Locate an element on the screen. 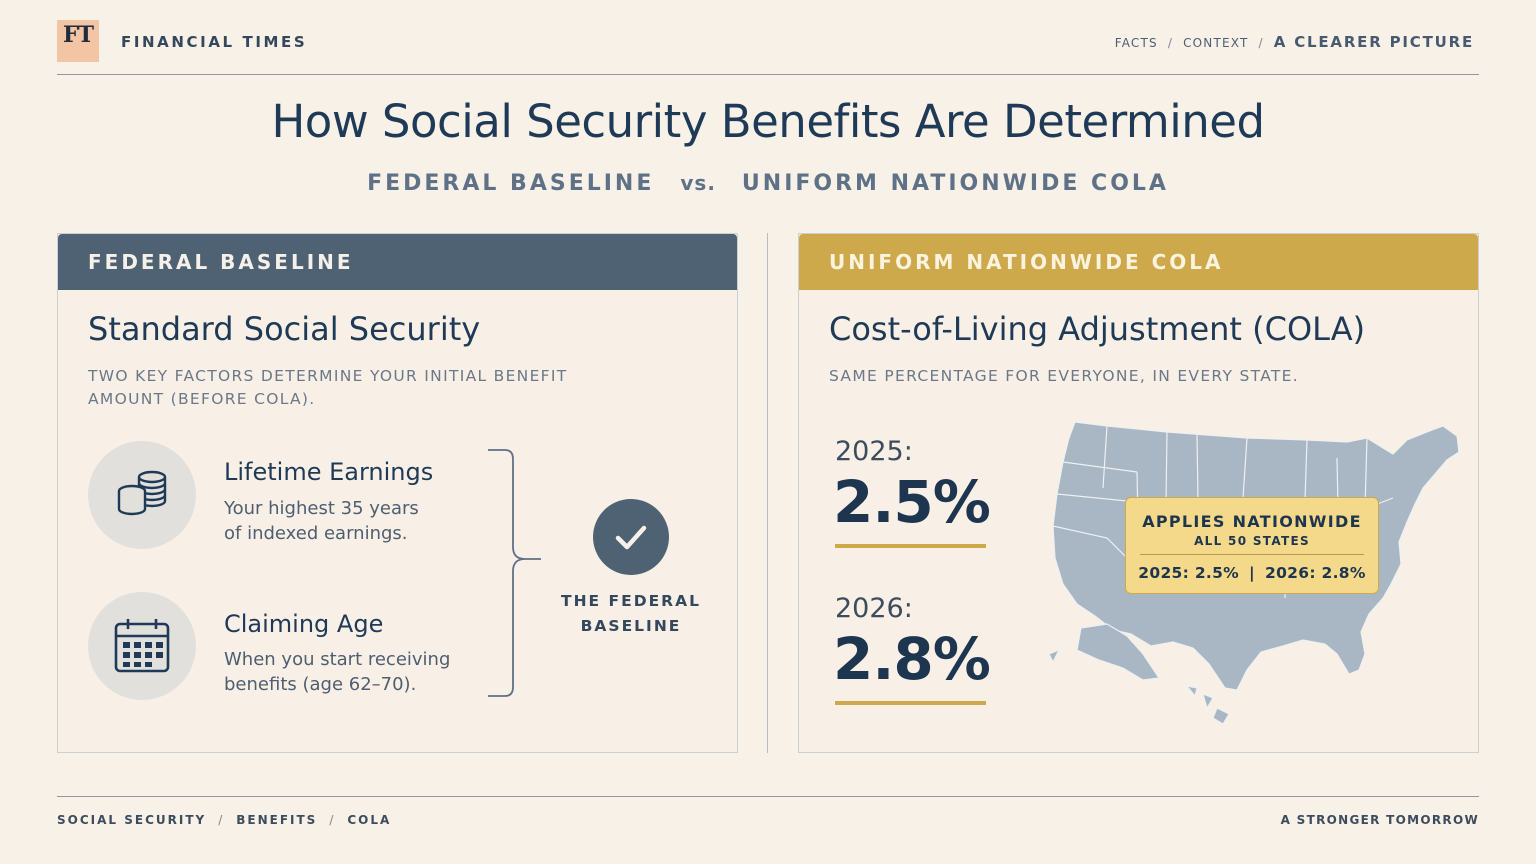 The height and width of the screenshot is (864, 1536). baseline-label-line: THE FEDERAL is located at coordinates (631, 601).